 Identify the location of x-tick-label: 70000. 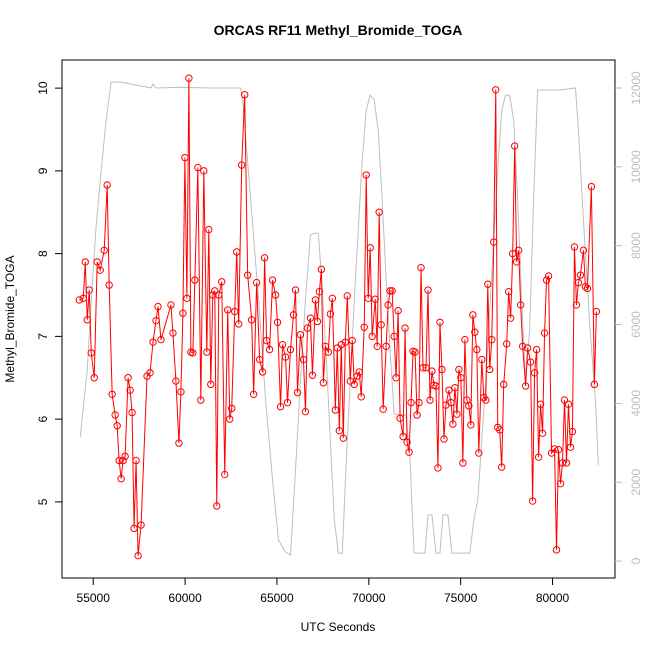
(369, 598).